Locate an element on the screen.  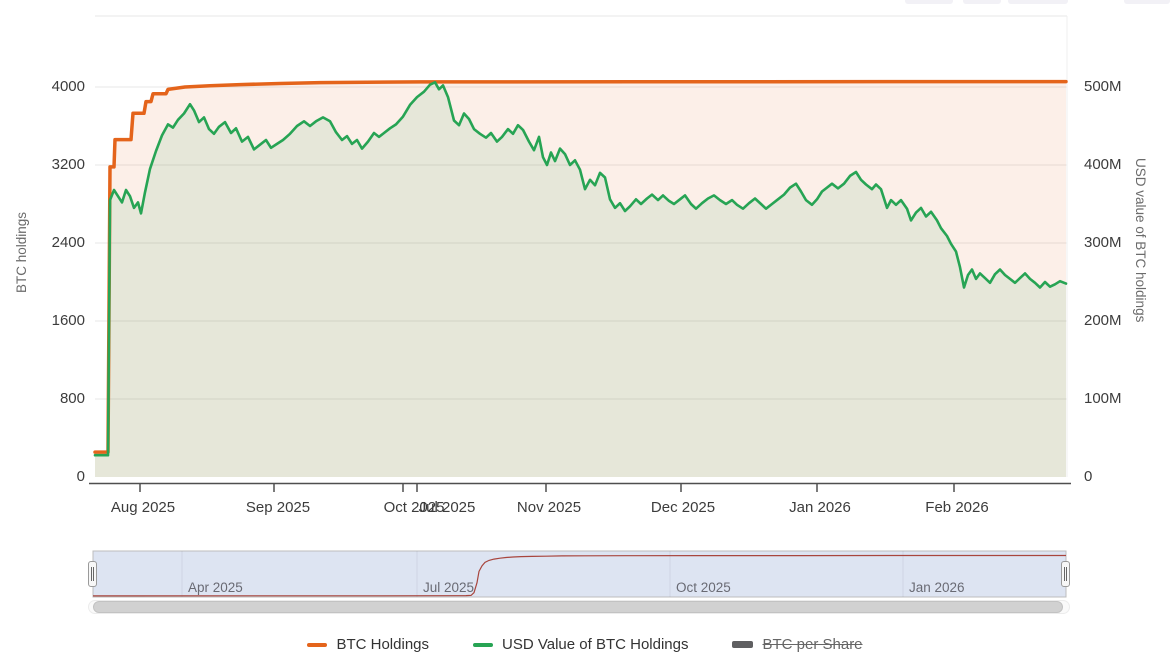
left-axis-title: BTC holdings is located at coordinates (21, 252).